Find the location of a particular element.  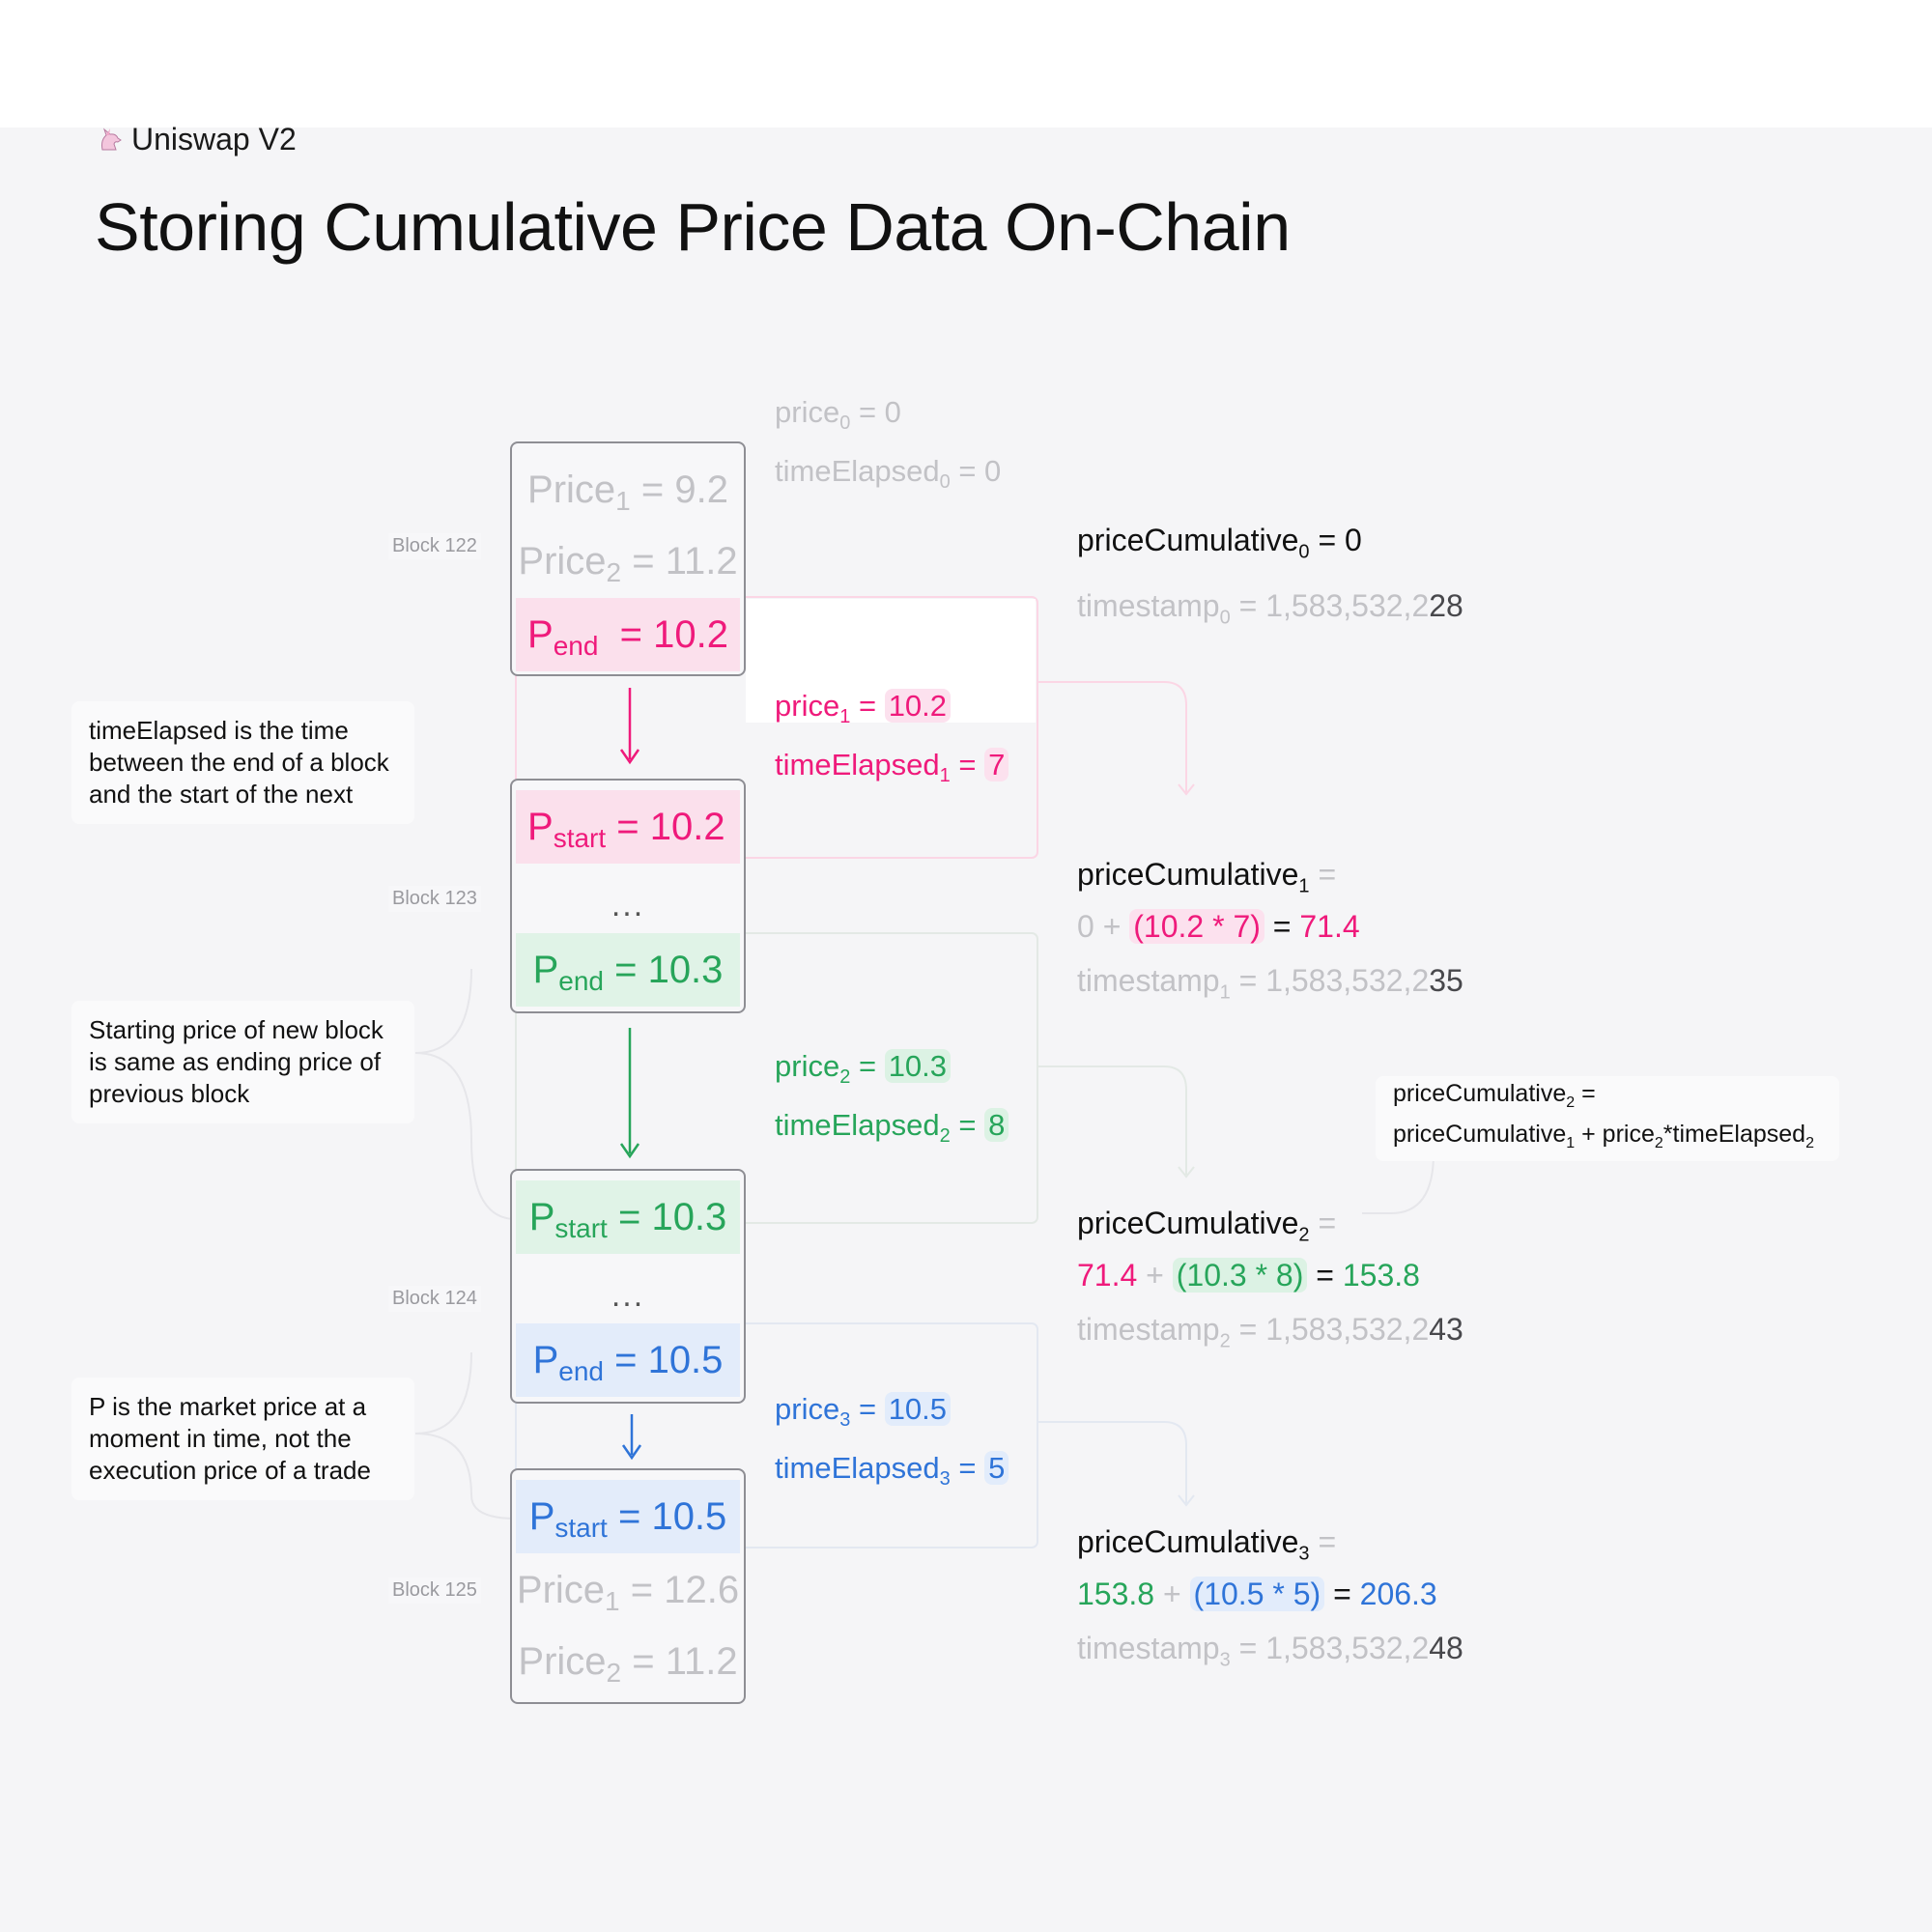

mid-annotation-1: price1 = 10.2 timeElapsed1 = 7 is located at coordinates (892, 741).